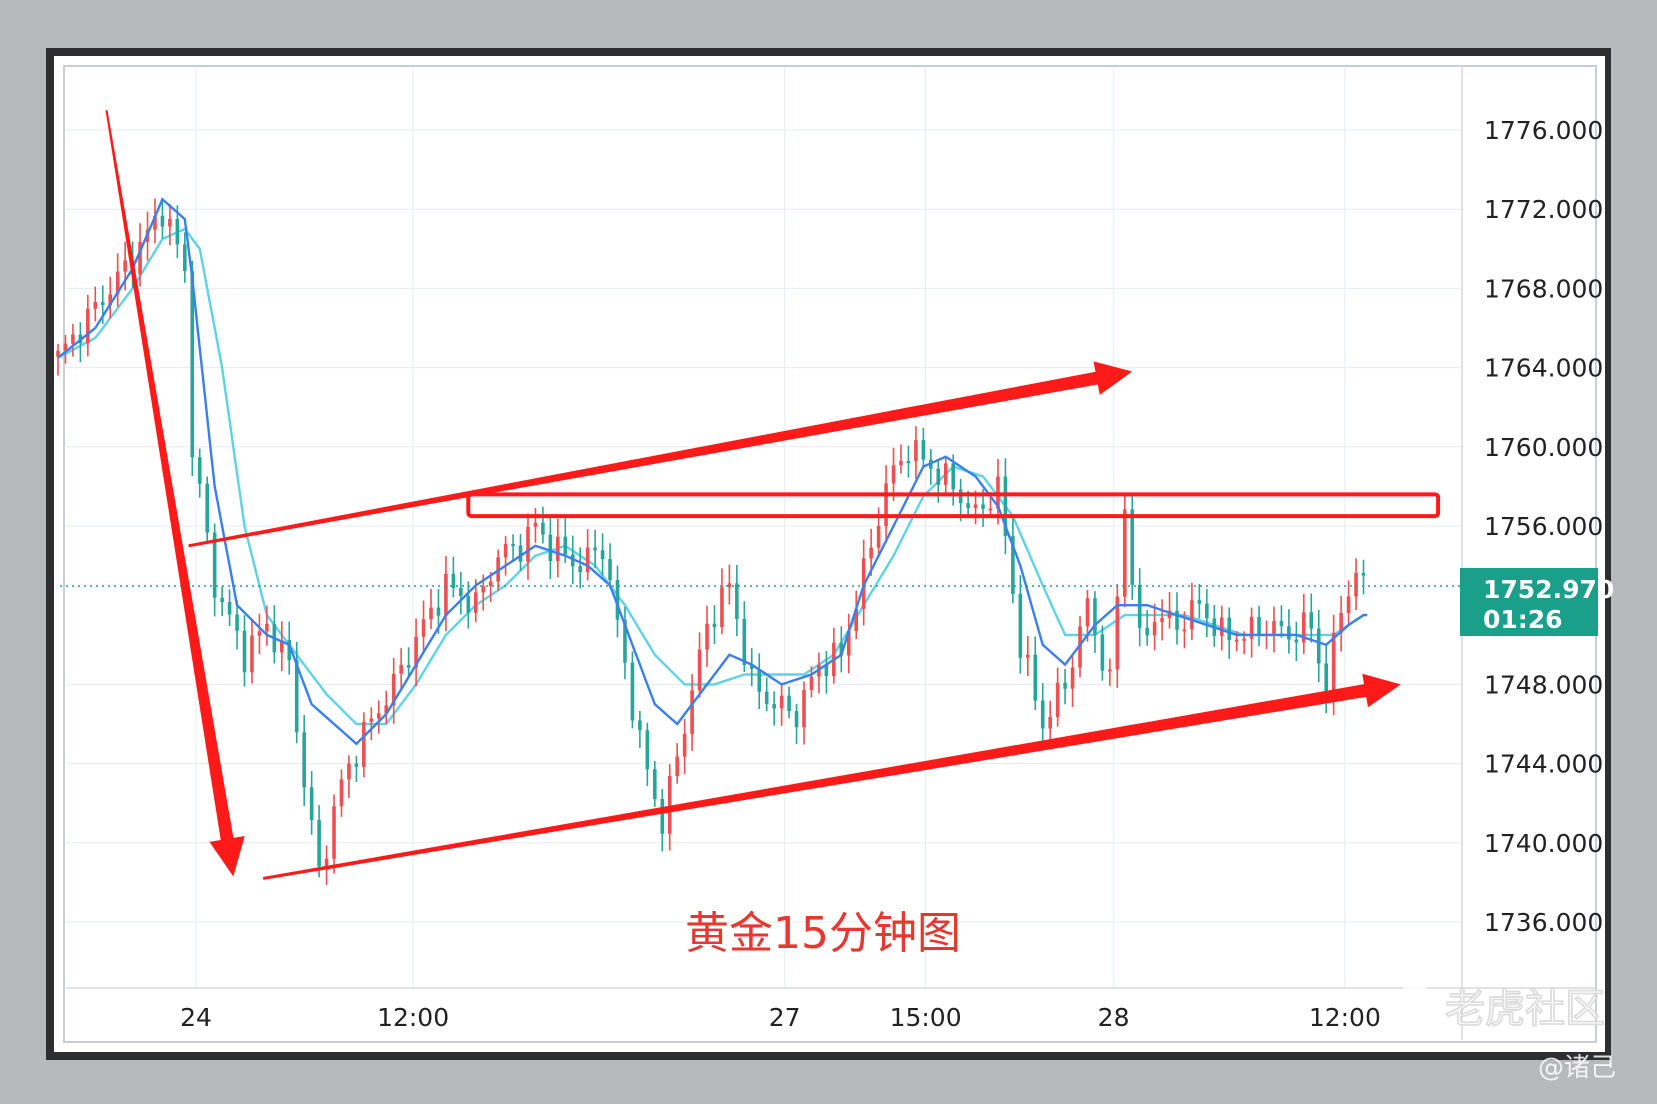 The width and height of the screenshot is (1657, 1104). I want to click on x-tick-label: 15:00, so click(926, 1017).